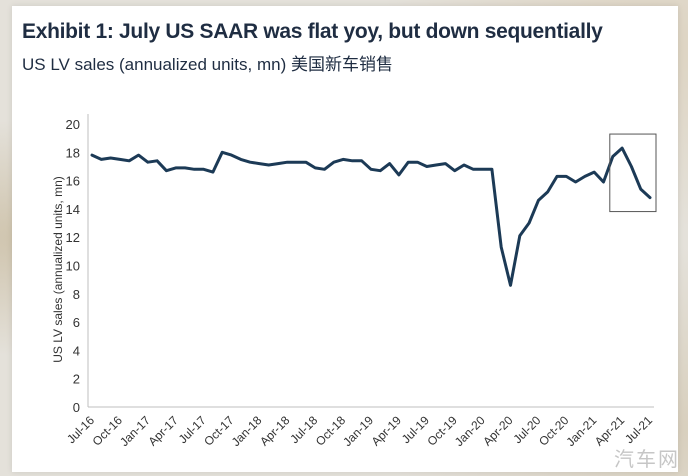  Describe the element at coordinates (275, 431) in the screenshot. I see `x-tick-label: Apr-18` at that location.